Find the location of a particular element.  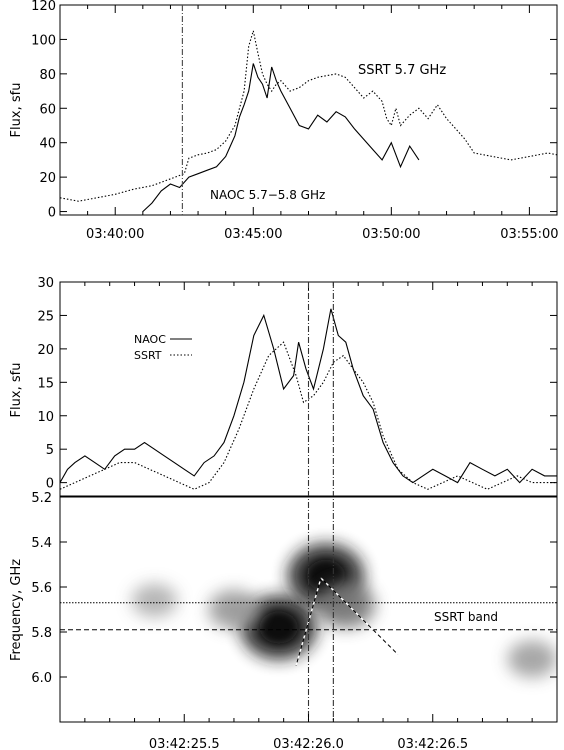

y-tick-label: 5 is located at coordinates (50, 450).